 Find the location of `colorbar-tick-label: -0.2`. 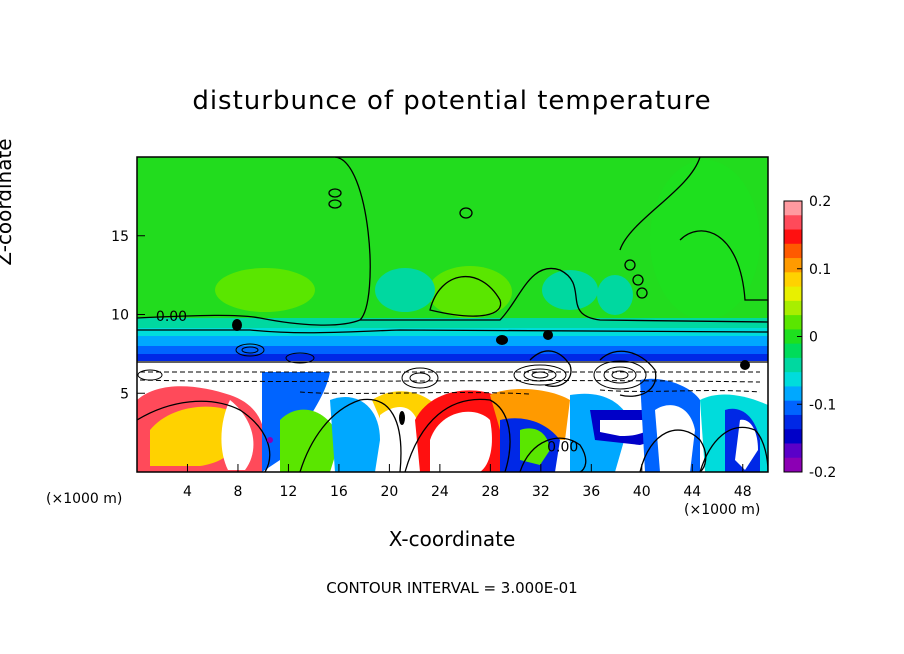

colorbar-tick-label: -0.2 is located at coordinates (822, 473).